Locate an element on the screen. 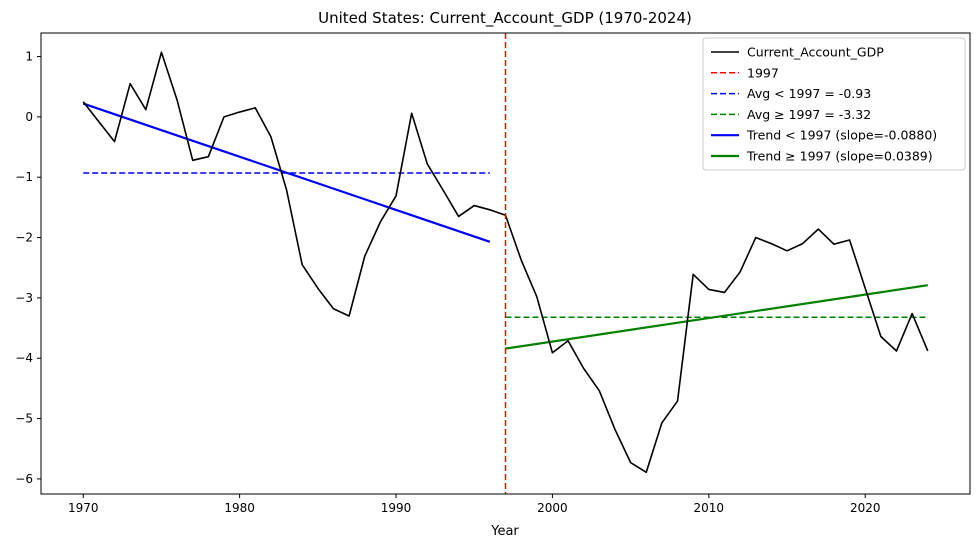  x-tick-label: 1970 is located at coordinates (83, 508).